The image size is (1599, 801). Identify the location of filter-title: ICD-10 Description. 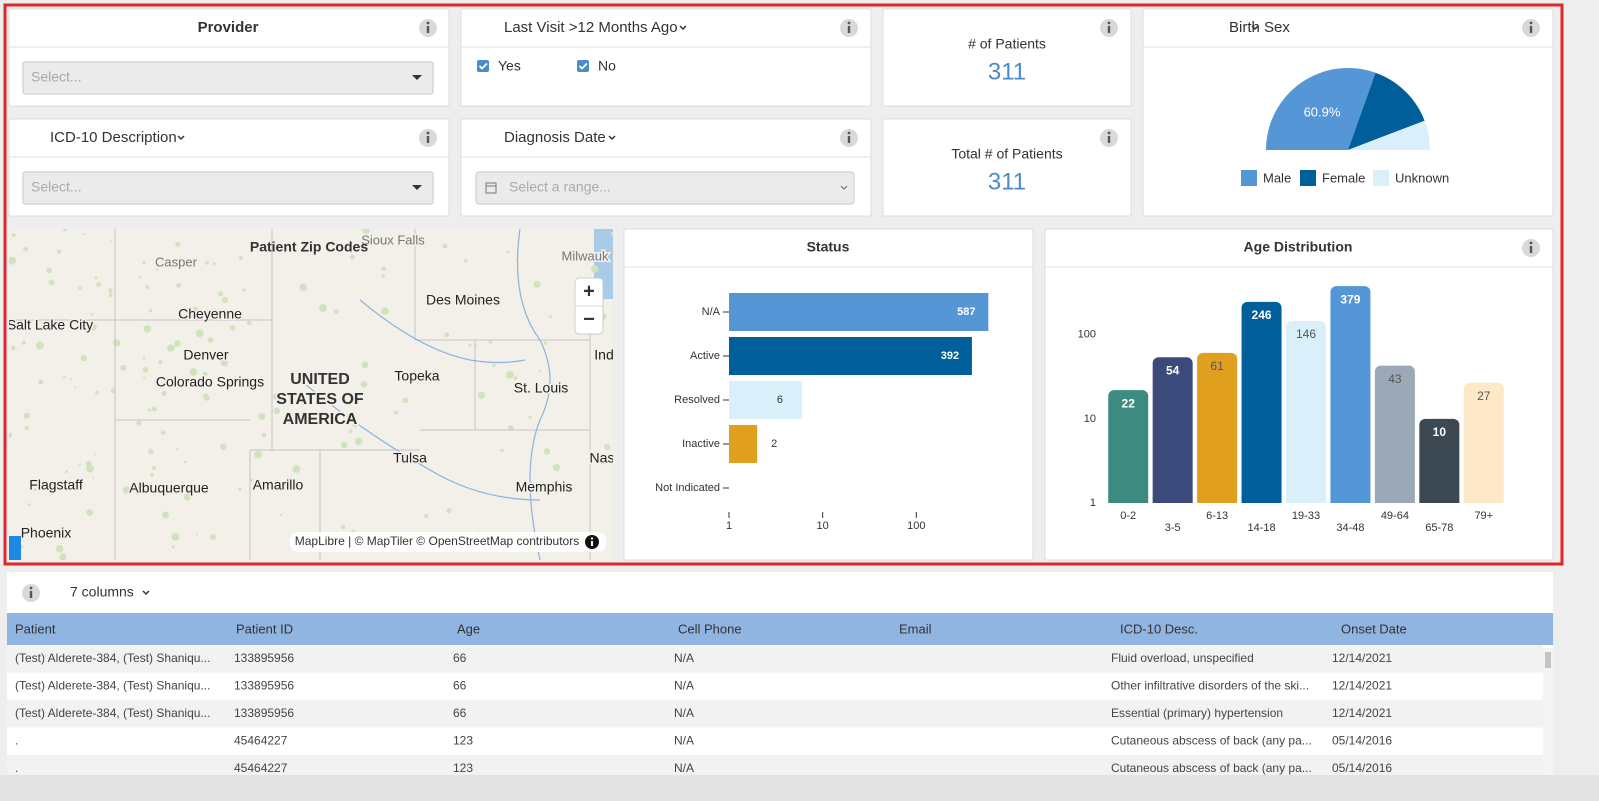
(113, 137).